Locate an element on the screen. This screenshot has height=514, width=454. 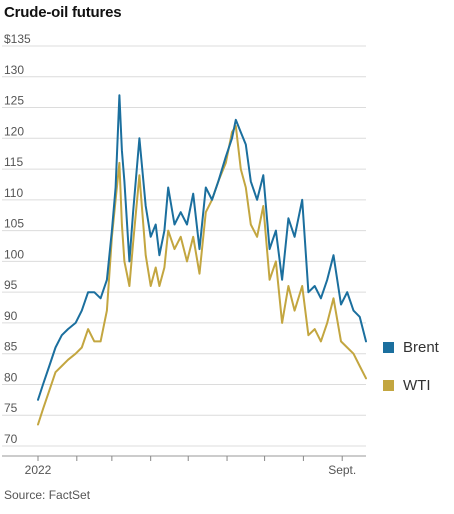
source-note: Source: FactSet is located at coordinates (47, 495).